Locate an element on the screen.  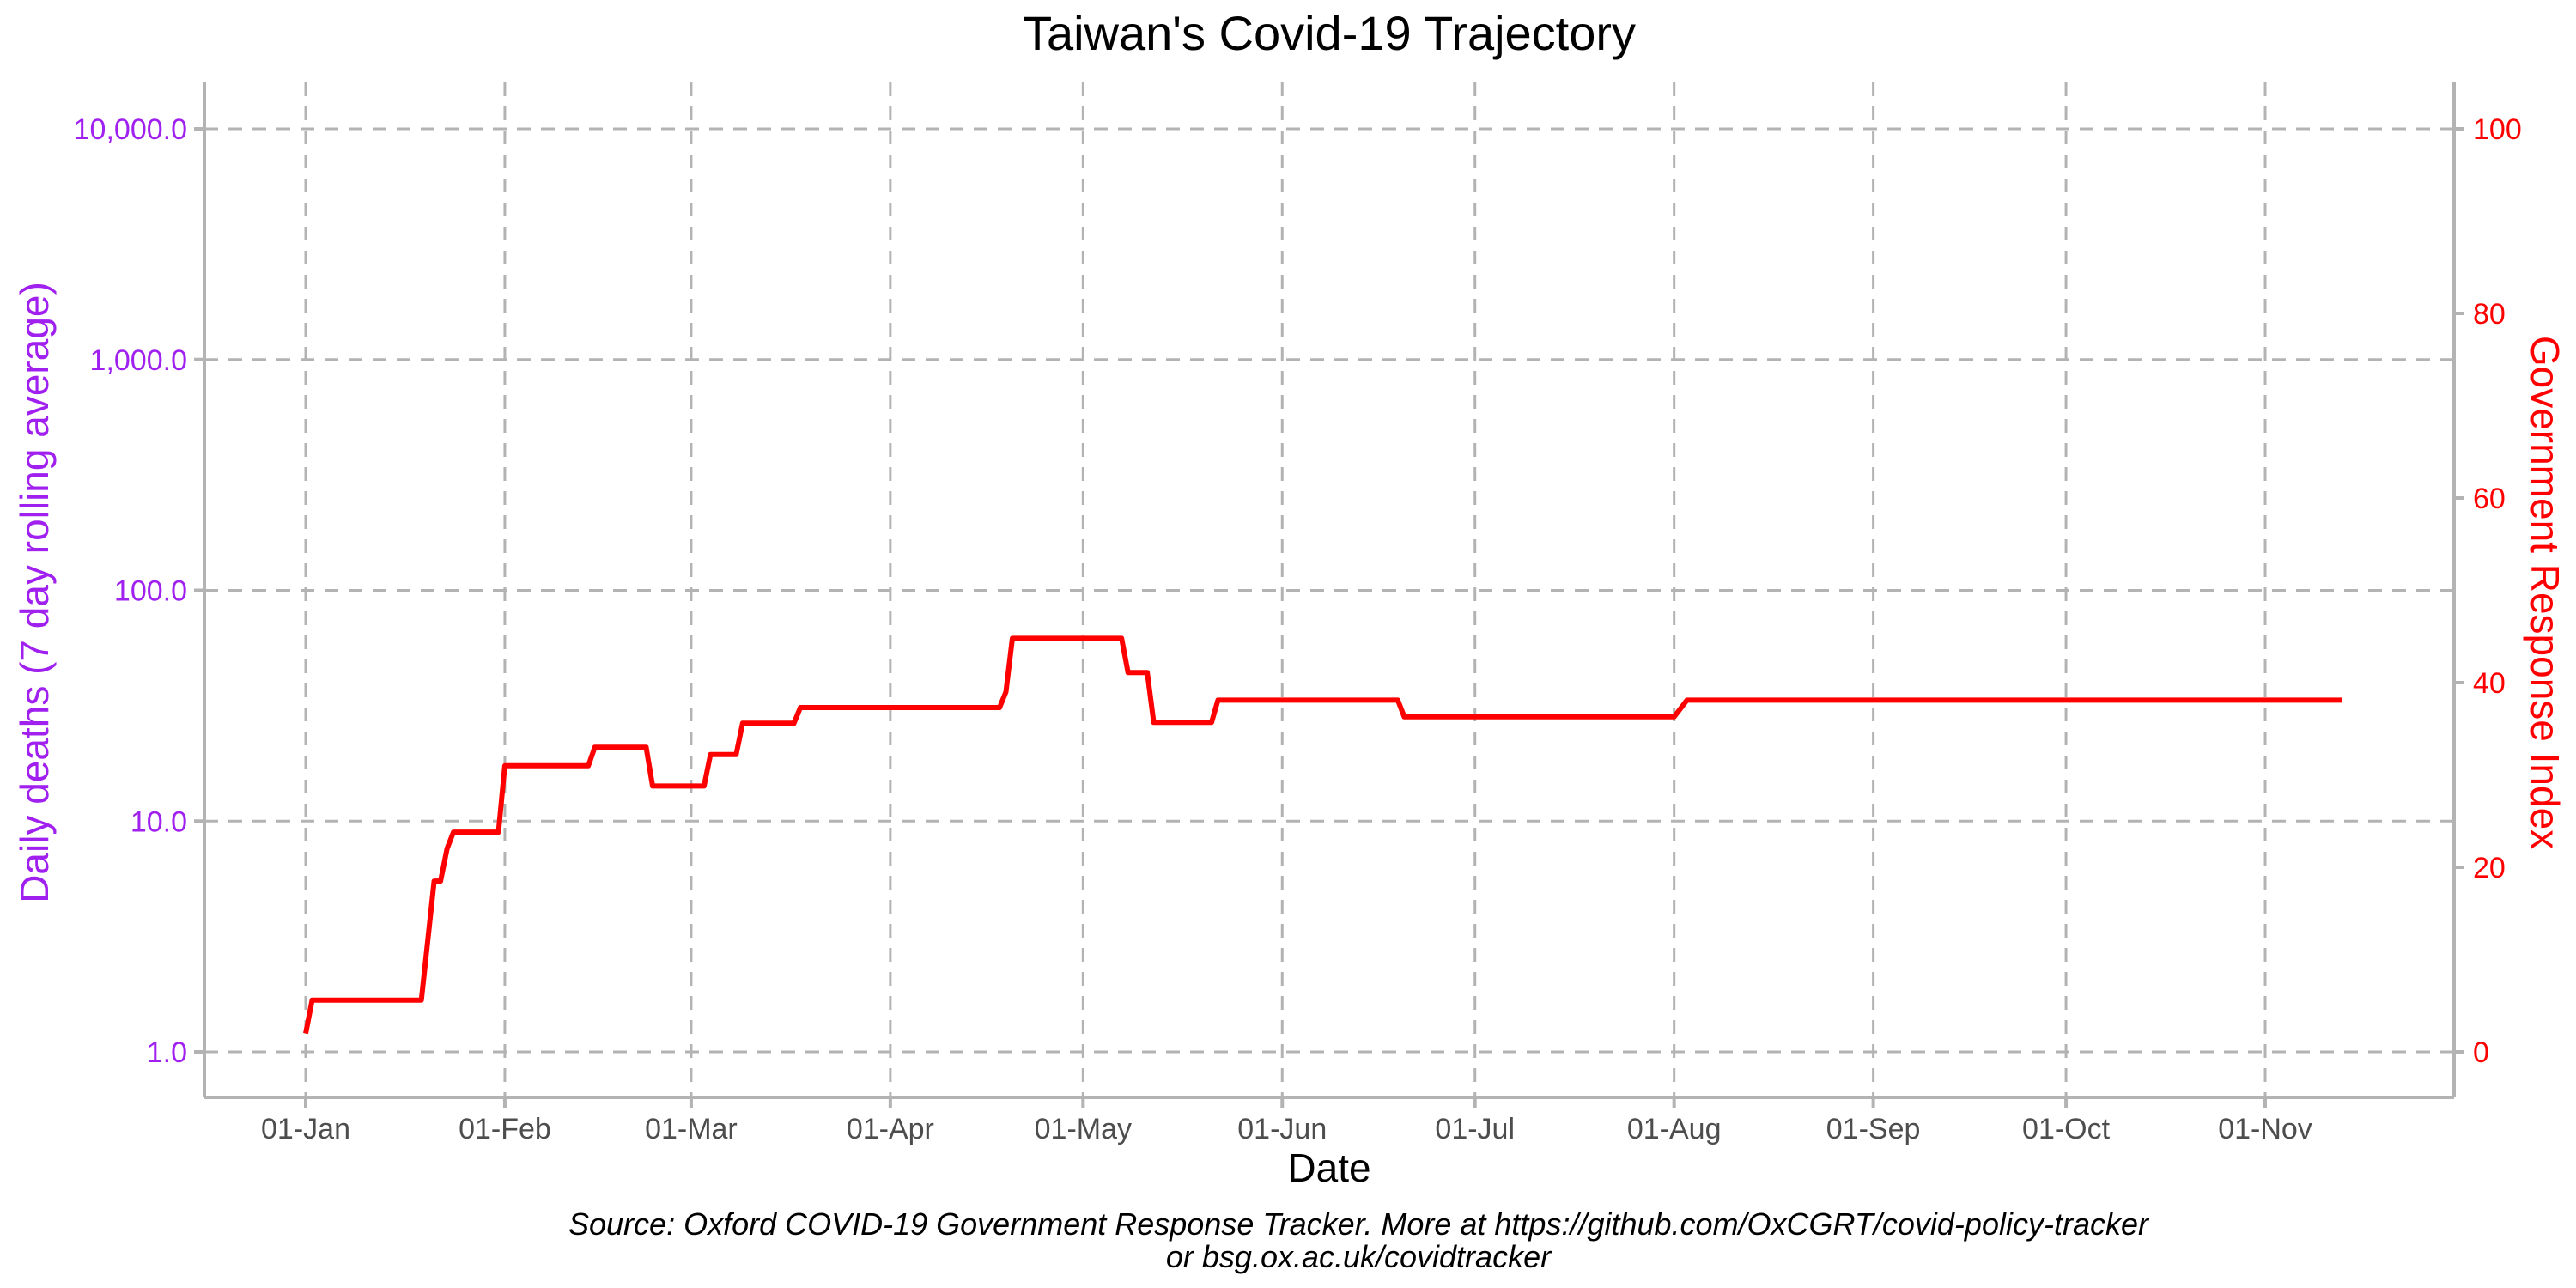
left-tick-label: 1,000.0 is located at coordinates (138, 360).